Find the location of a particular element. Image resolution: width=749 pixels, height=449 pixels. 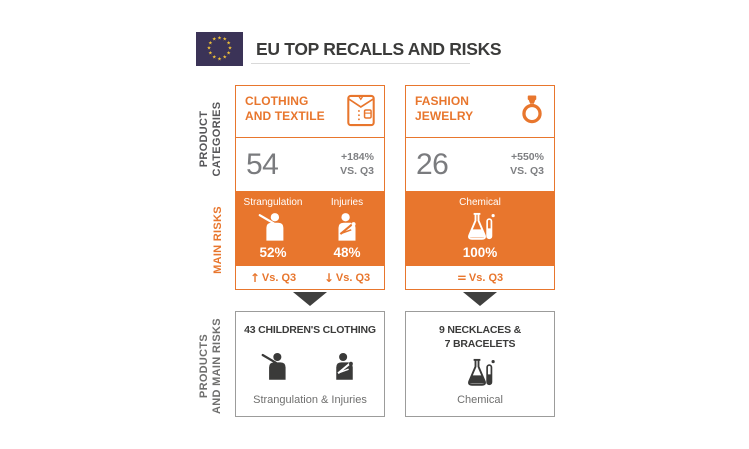

sidebar-label-main-risks: MAIN RISKS is located at coordinates (218, 240).